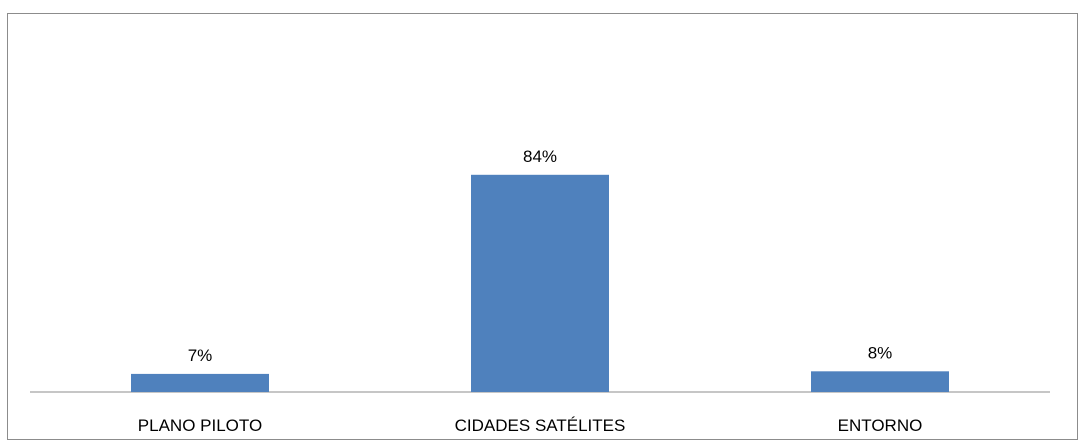 The height and width of the screenshot is (444, 1089). I want to click on value-label-plano-piloto: 7%, so click(200, 355).